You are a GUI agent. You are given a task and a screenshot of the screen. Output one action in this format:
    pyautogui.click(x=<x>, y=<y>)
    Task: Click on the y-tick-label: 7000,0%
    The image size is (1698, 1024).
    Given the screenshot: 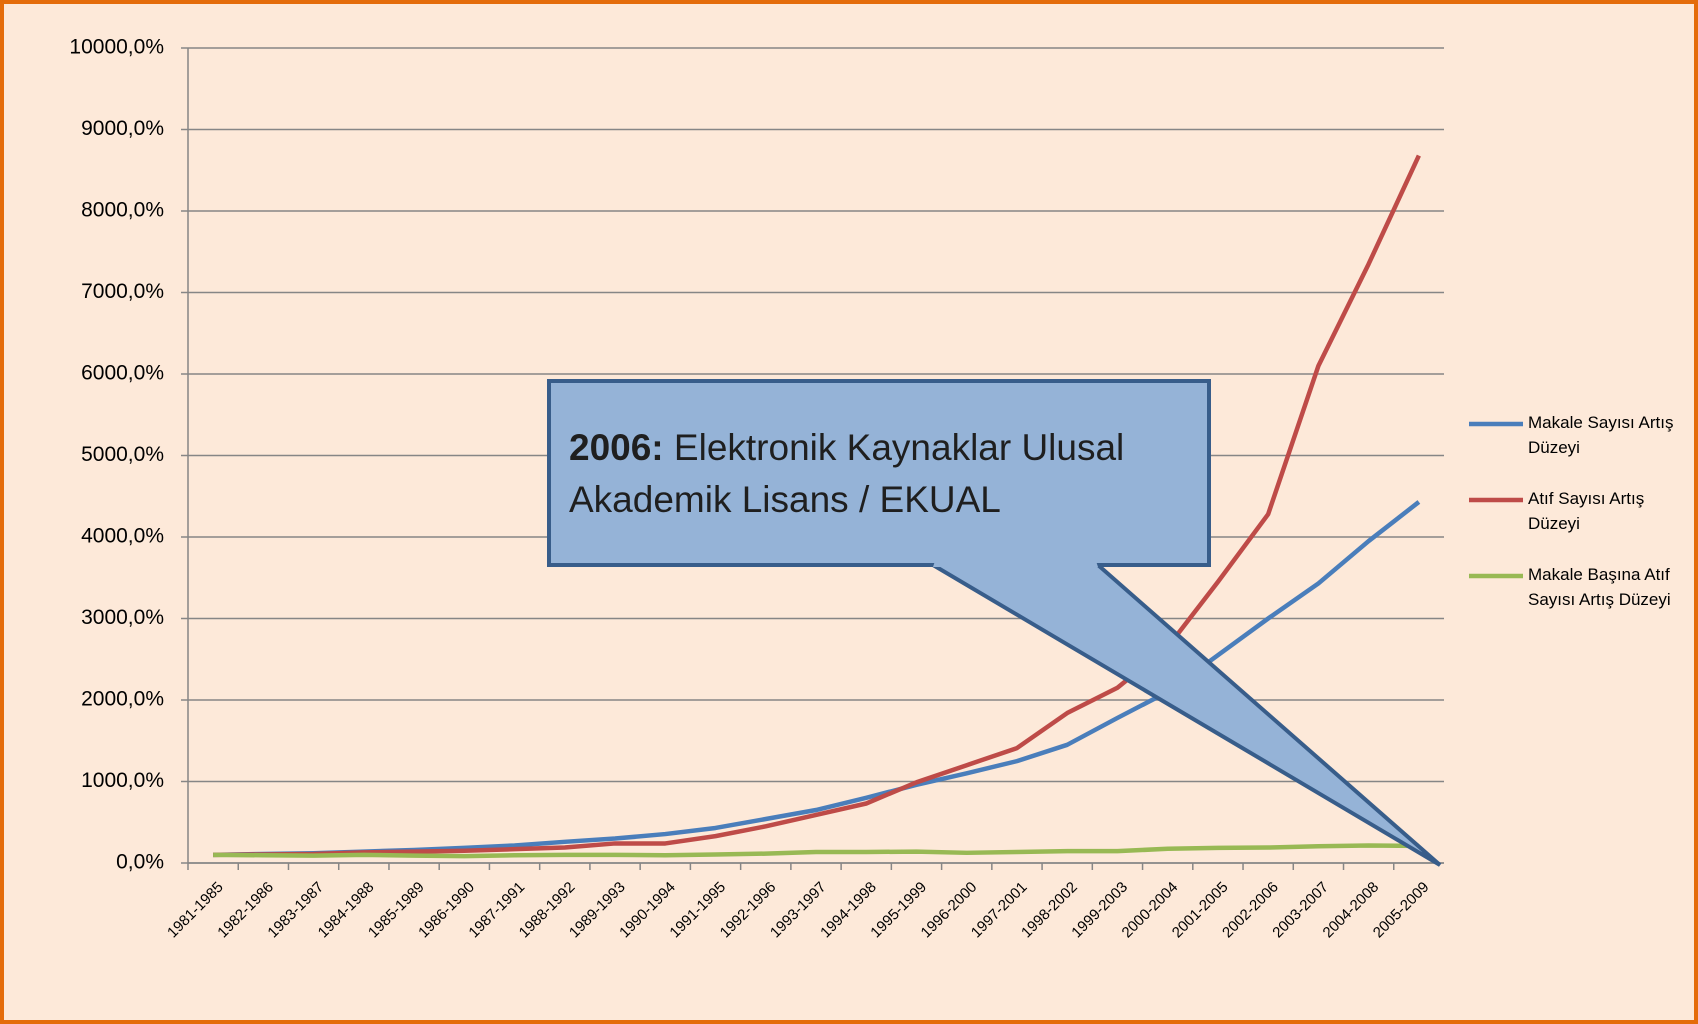 What is the action you would take?
    pyautogui.click(x=122, y=291)
    